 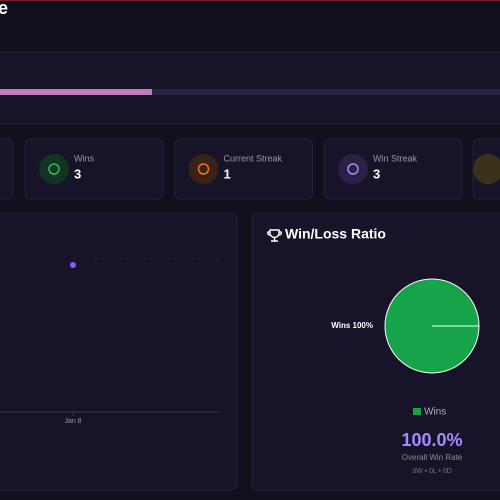 What do you see at coordinates (84, 158) in the screenshot?
I see `stat-label: Wins` at bounding box center [84, 158].